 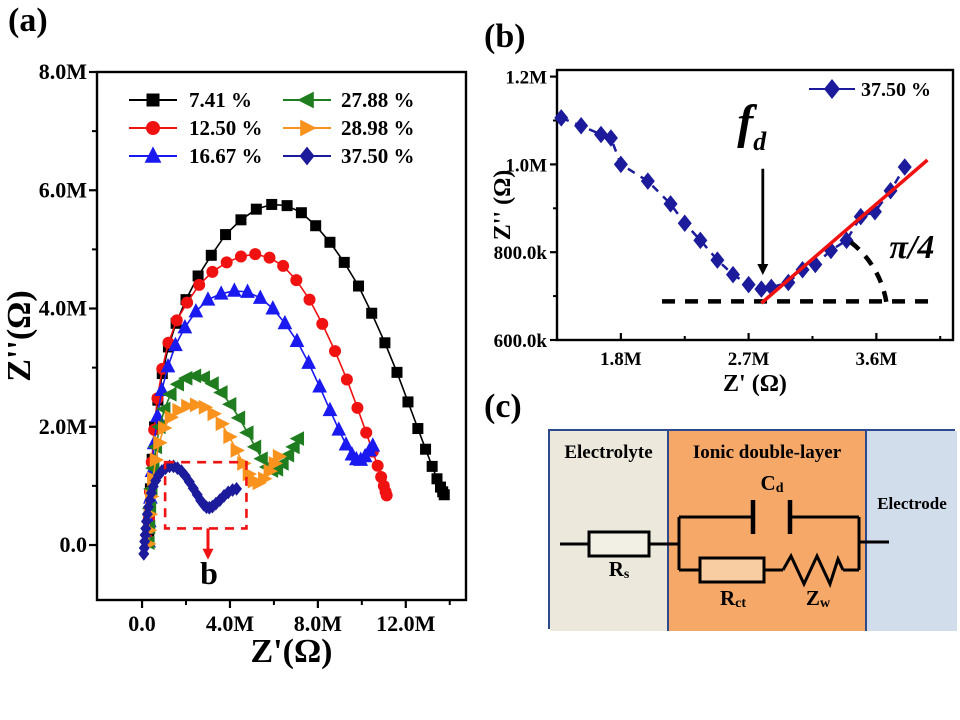 I want to click on svg-text: 600.0k, so click(x=521, y=341).